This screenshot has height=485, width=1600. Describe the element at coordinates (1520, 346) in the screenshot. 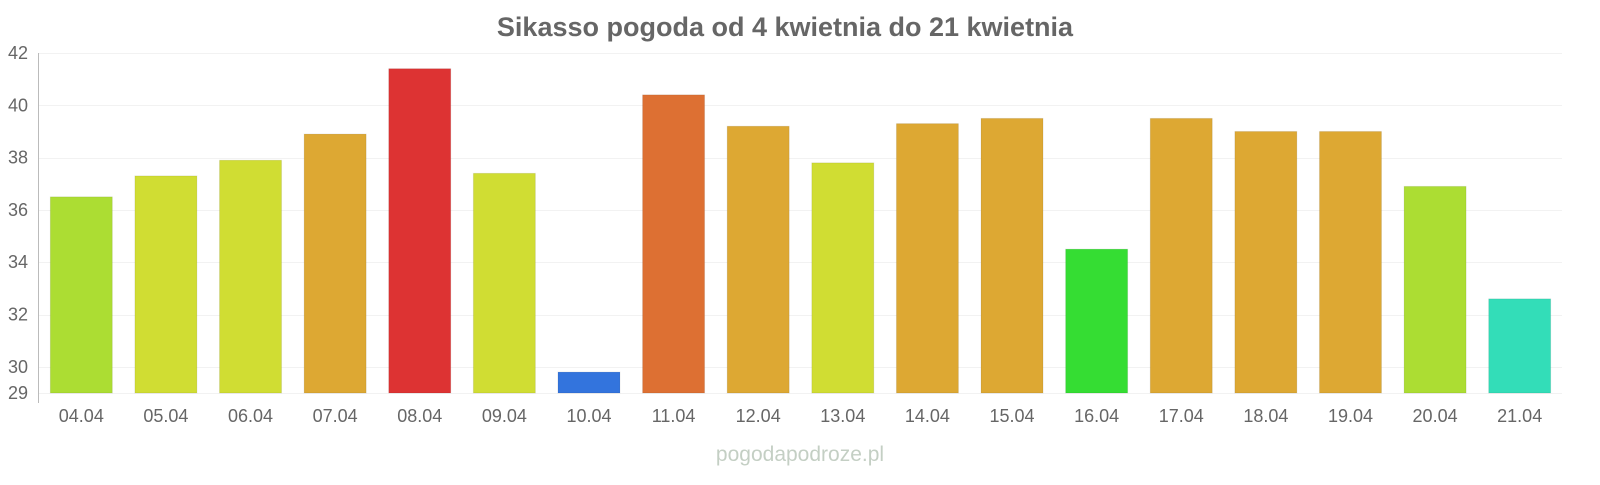

I see `bar-21.04` at that location.